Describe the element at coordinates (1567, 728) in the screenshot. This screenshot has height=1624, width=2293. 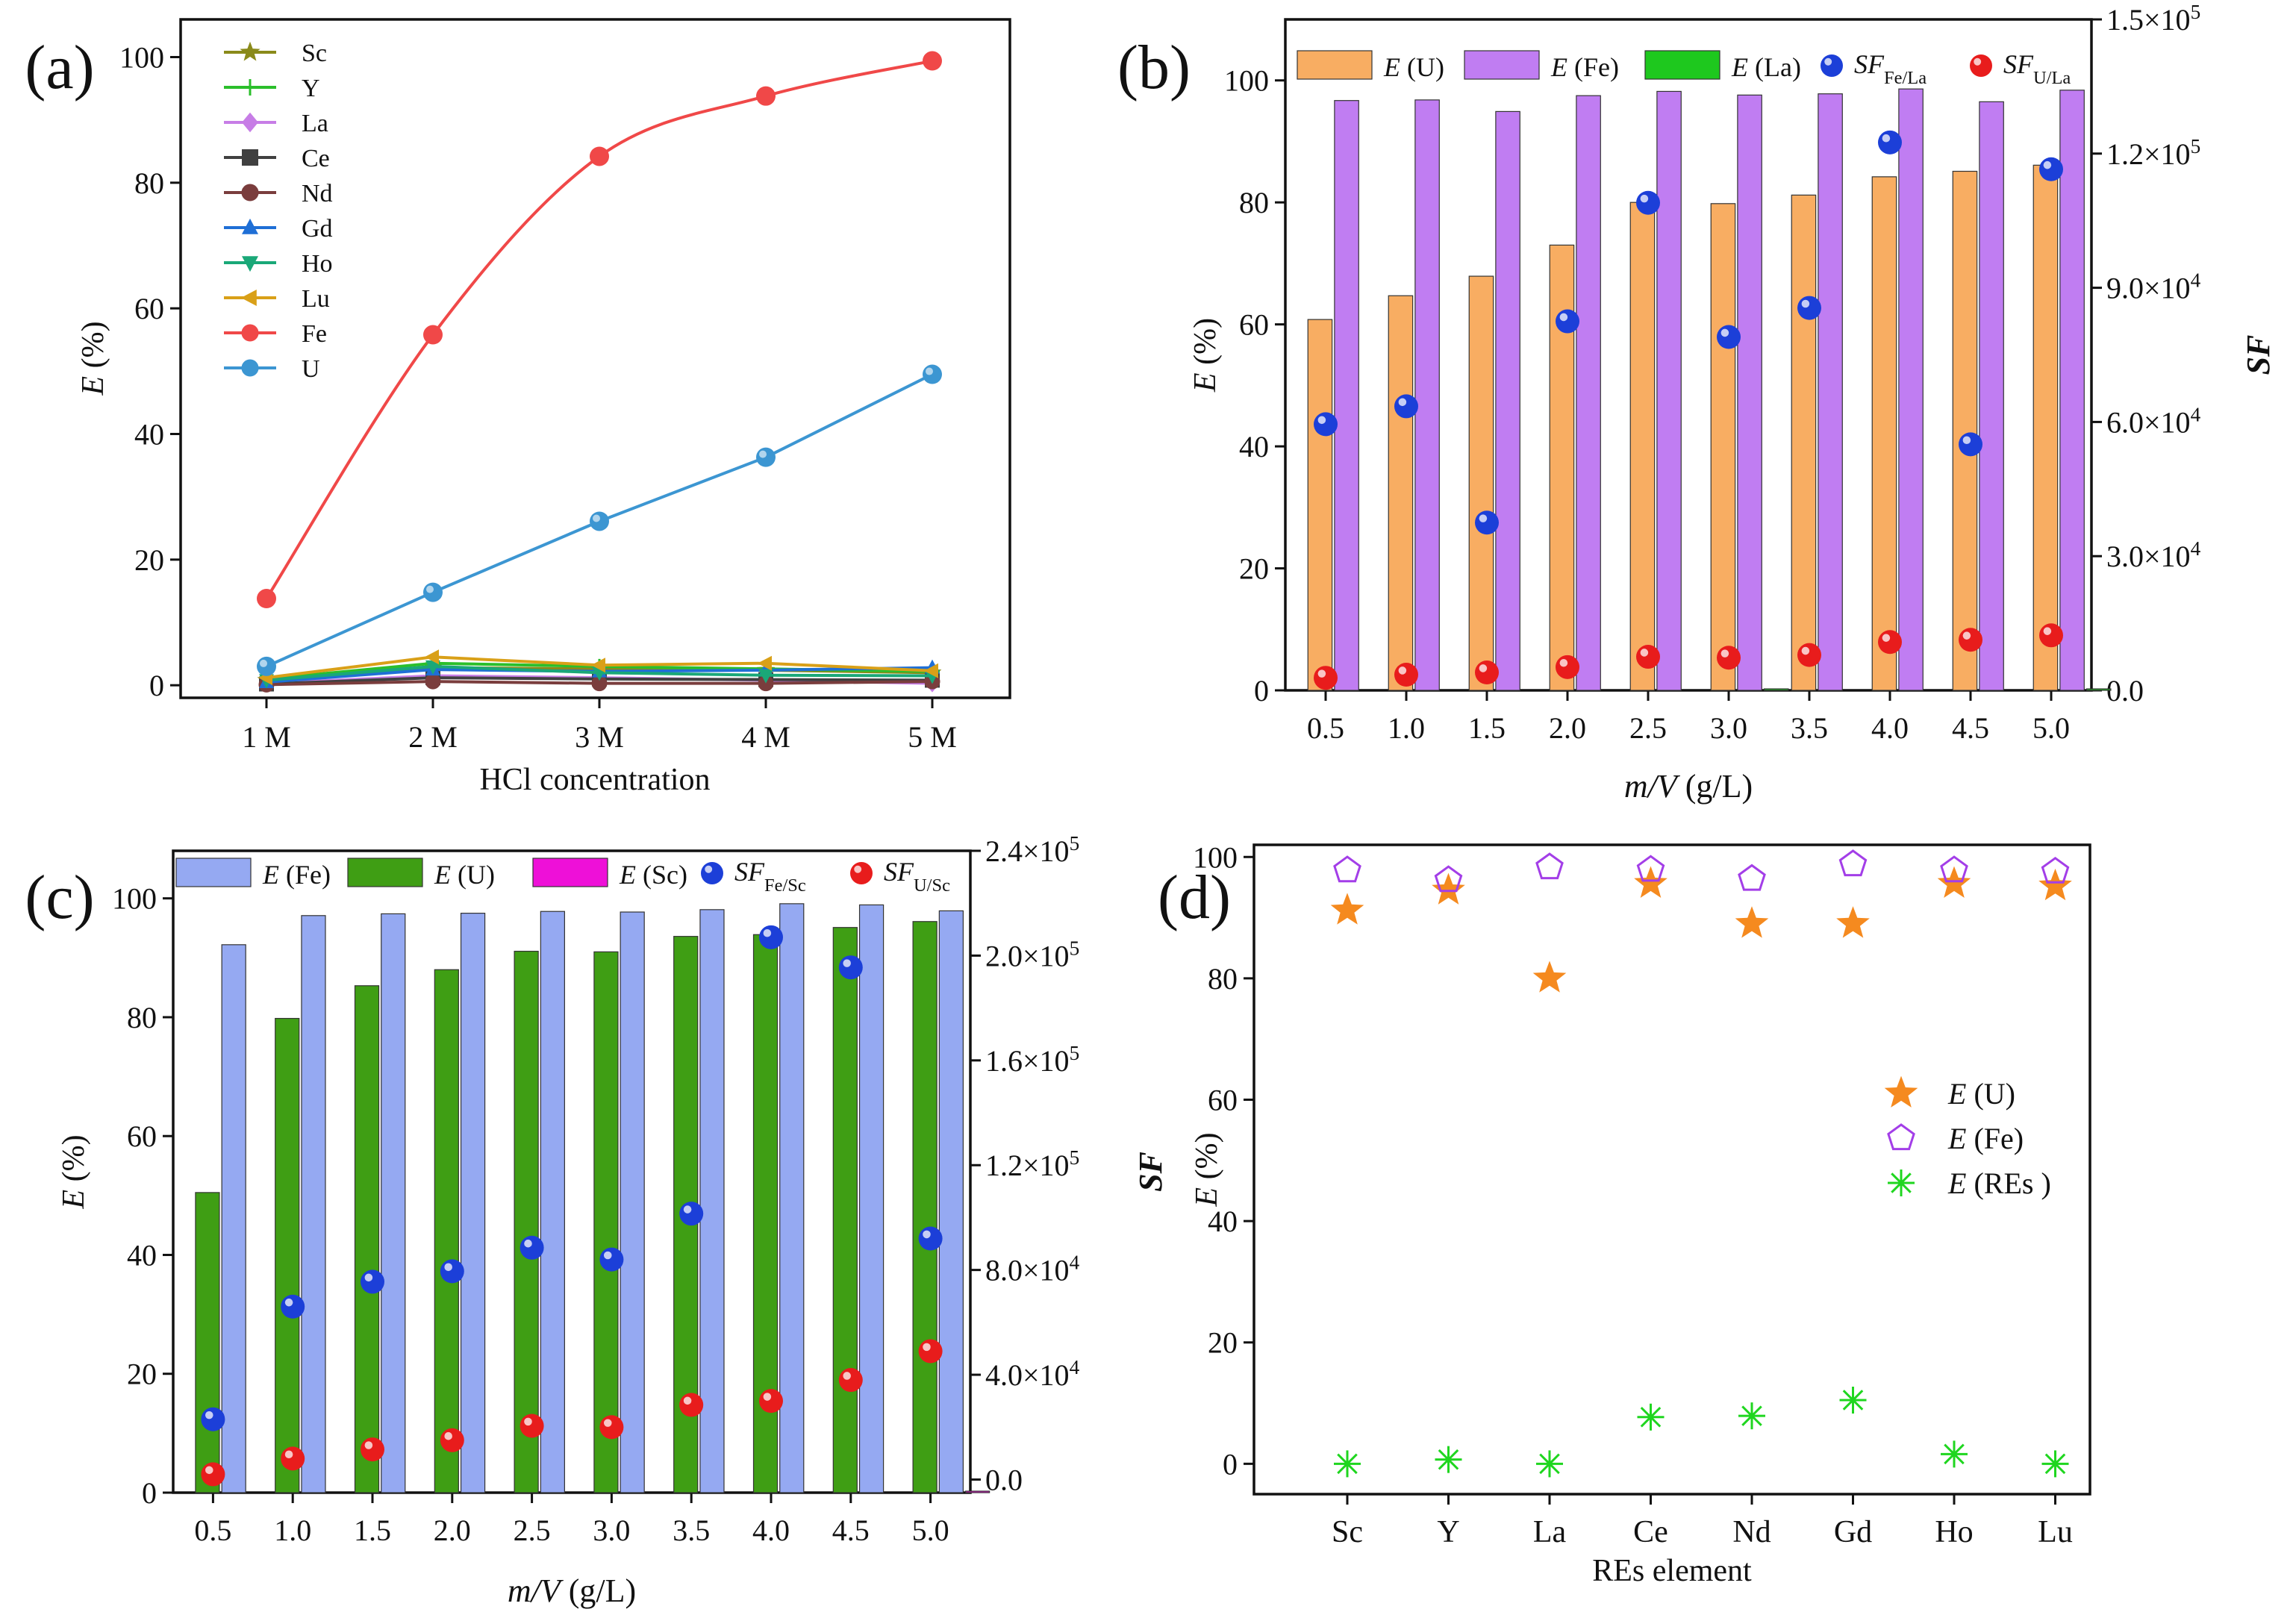
I see `panel-b-xtick-label: 2.0` at that location.